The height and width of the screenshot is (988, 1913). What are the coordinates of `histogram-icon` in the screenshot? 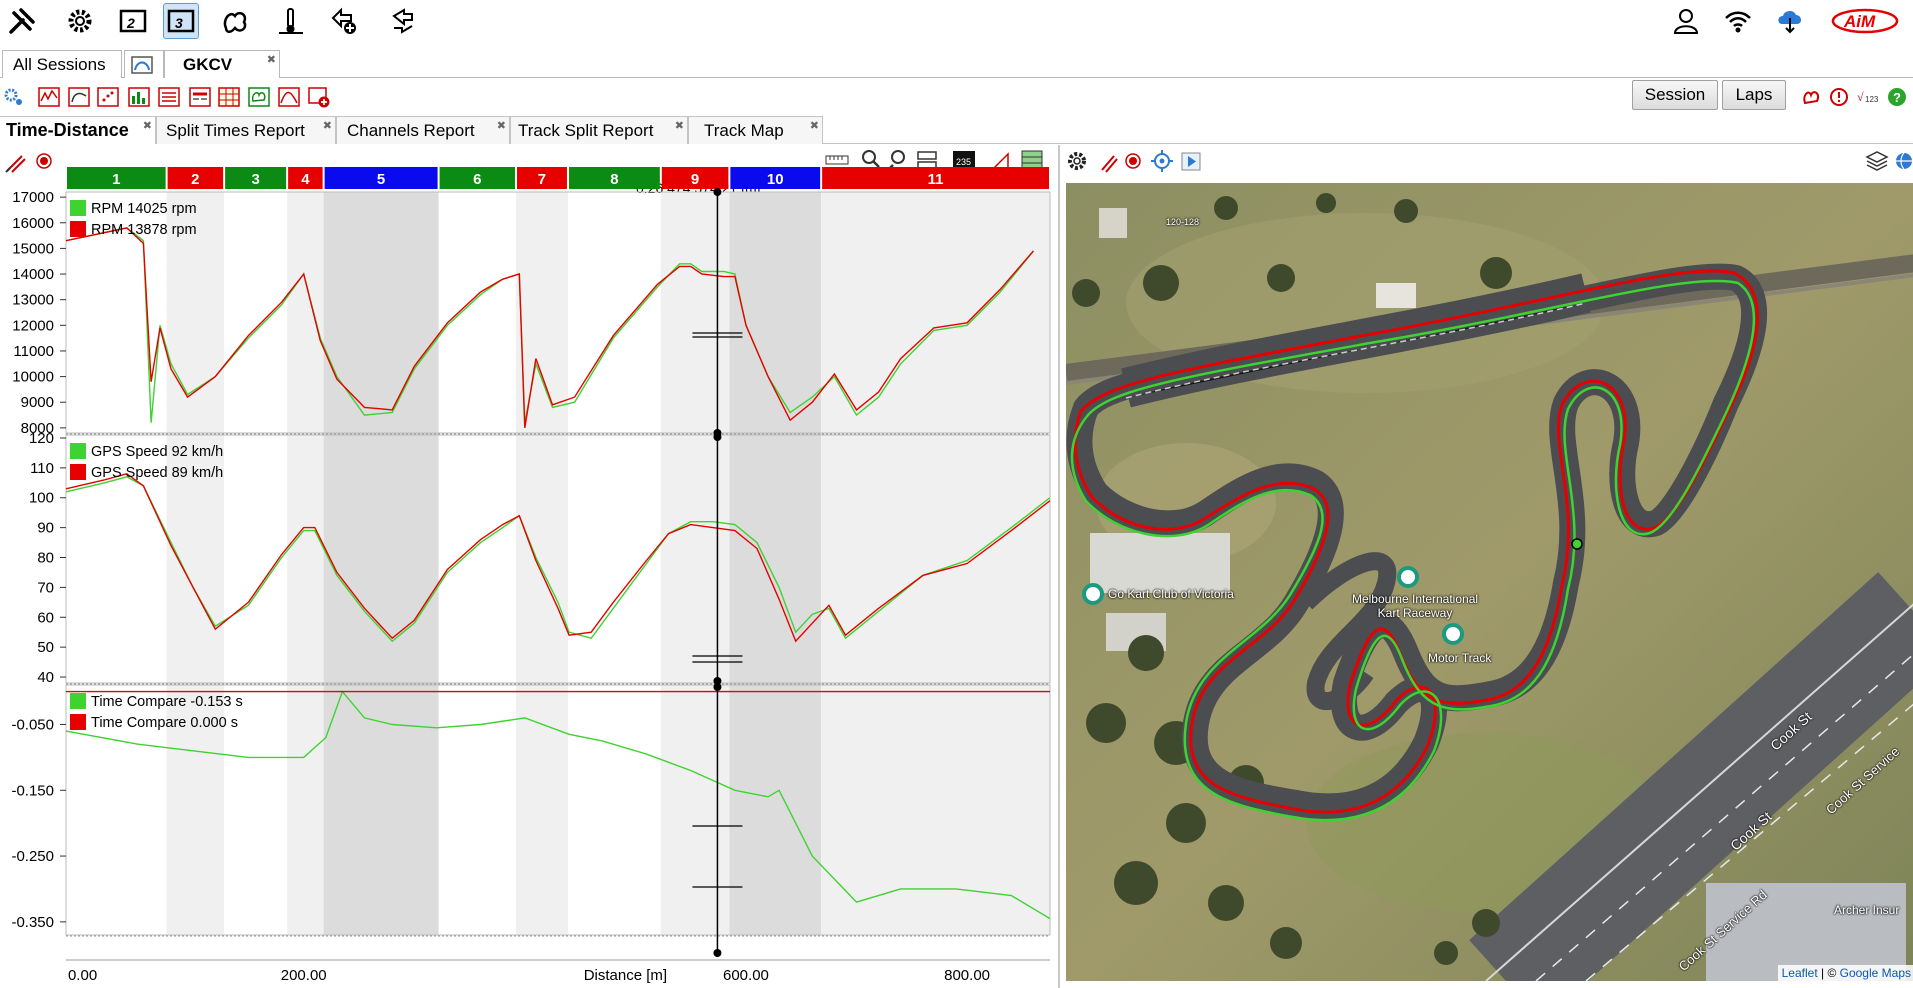 It's located at (79, 97).